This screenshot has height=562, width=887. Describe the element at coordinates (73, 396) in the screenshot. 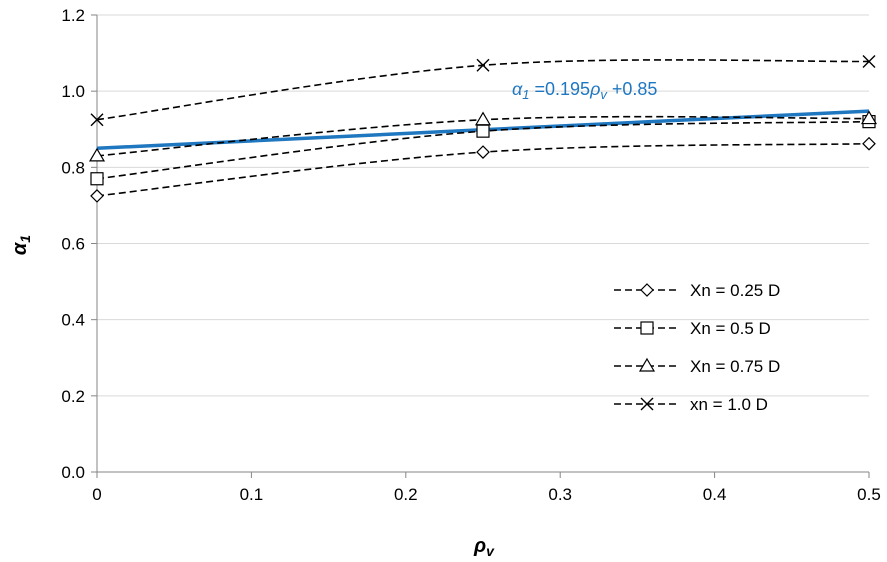

I see `y-tick-label: 0.2` at that location.